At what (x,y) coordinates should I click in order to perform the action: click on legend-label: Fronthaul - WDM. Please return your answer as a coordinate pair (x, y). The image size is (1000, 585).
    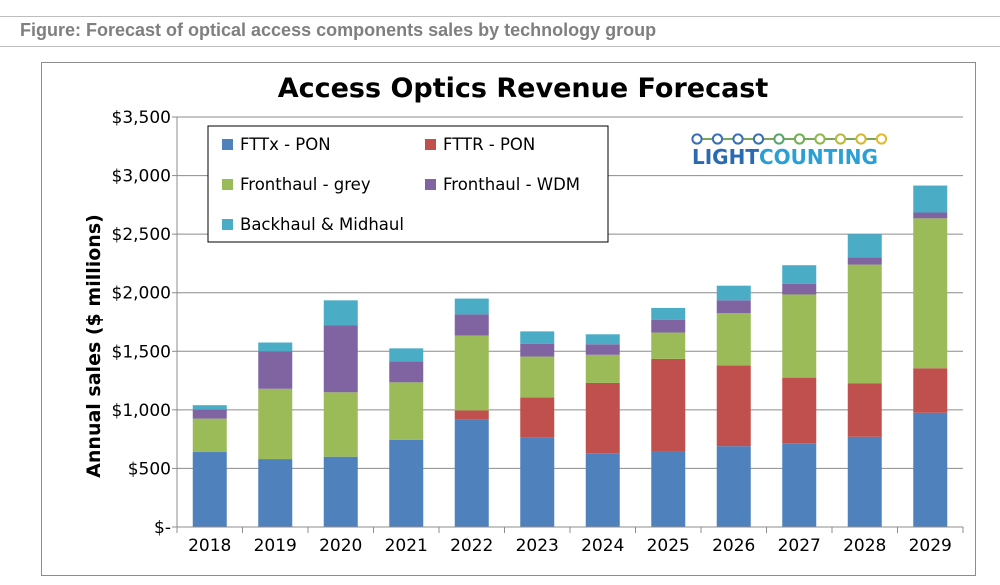
    Looking at the image, I should click on (511, 184).